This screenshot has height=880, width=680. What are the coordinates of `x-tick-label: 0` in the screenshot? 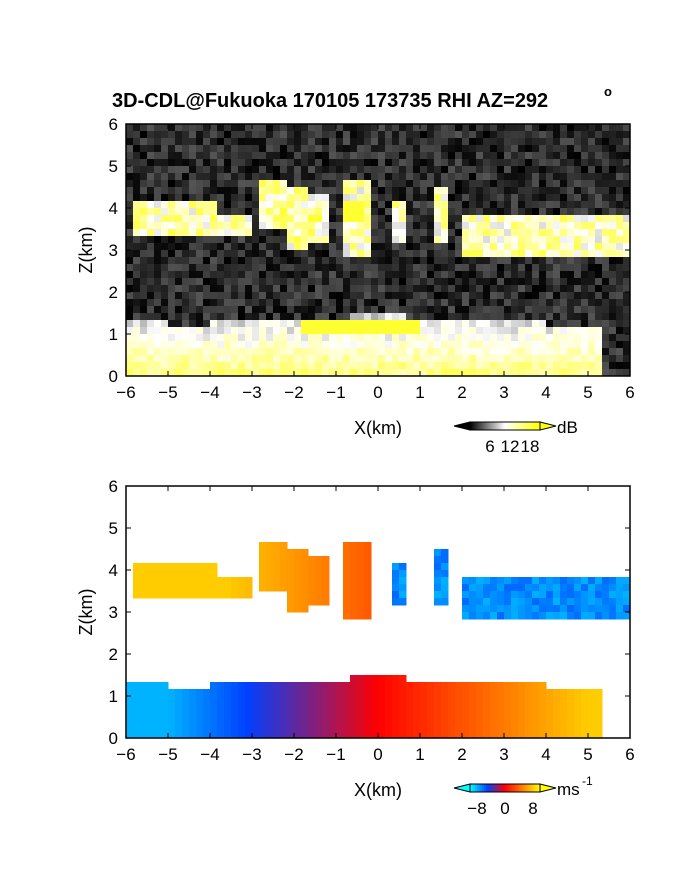 It's located at (377, 754).